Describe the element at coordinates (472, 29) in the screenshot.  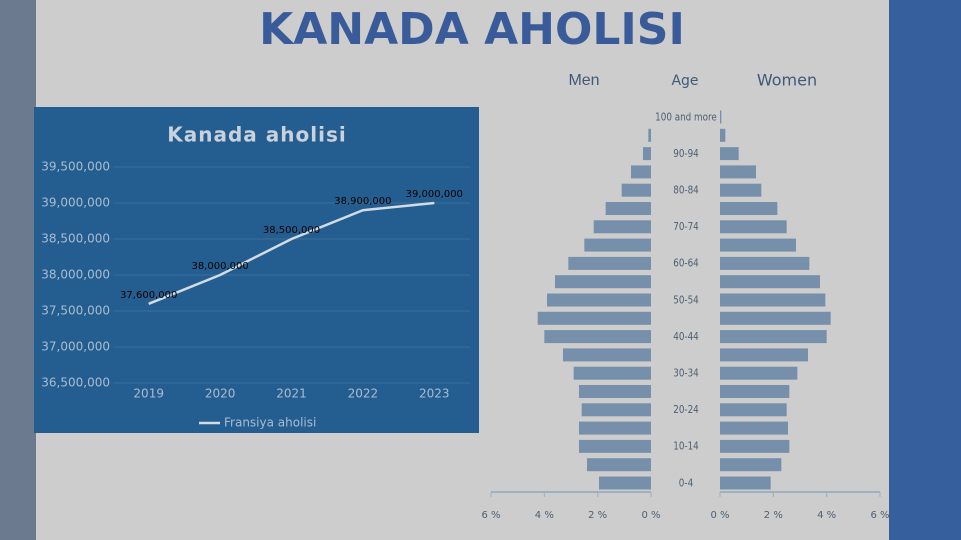
I see `slide-title: KANADA AHOLISI` at that location.